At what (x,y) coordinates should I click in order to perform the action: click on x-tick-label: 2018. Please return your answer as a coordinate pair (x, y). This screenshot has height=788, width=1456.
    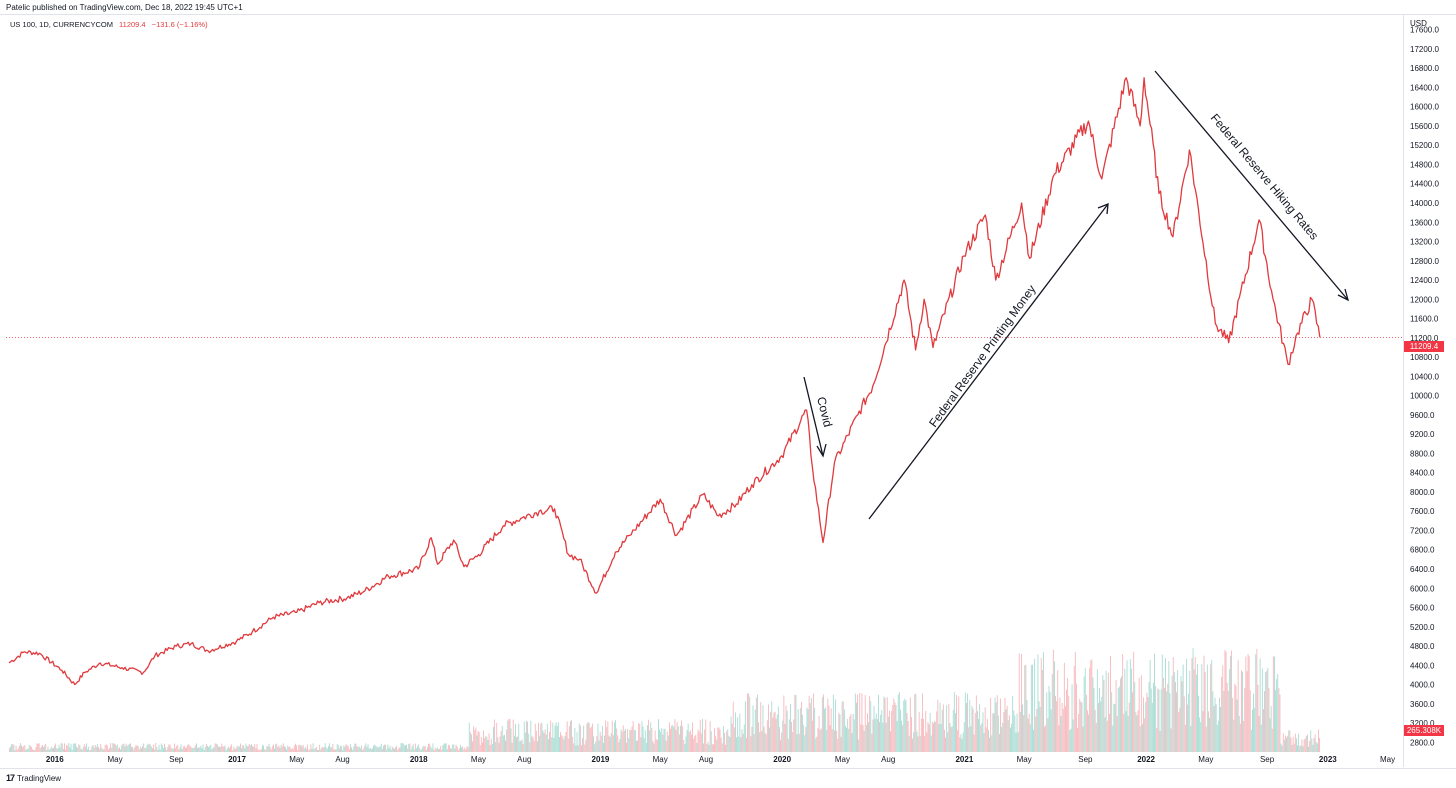
    Looking at the image, I should click on (419, 759).